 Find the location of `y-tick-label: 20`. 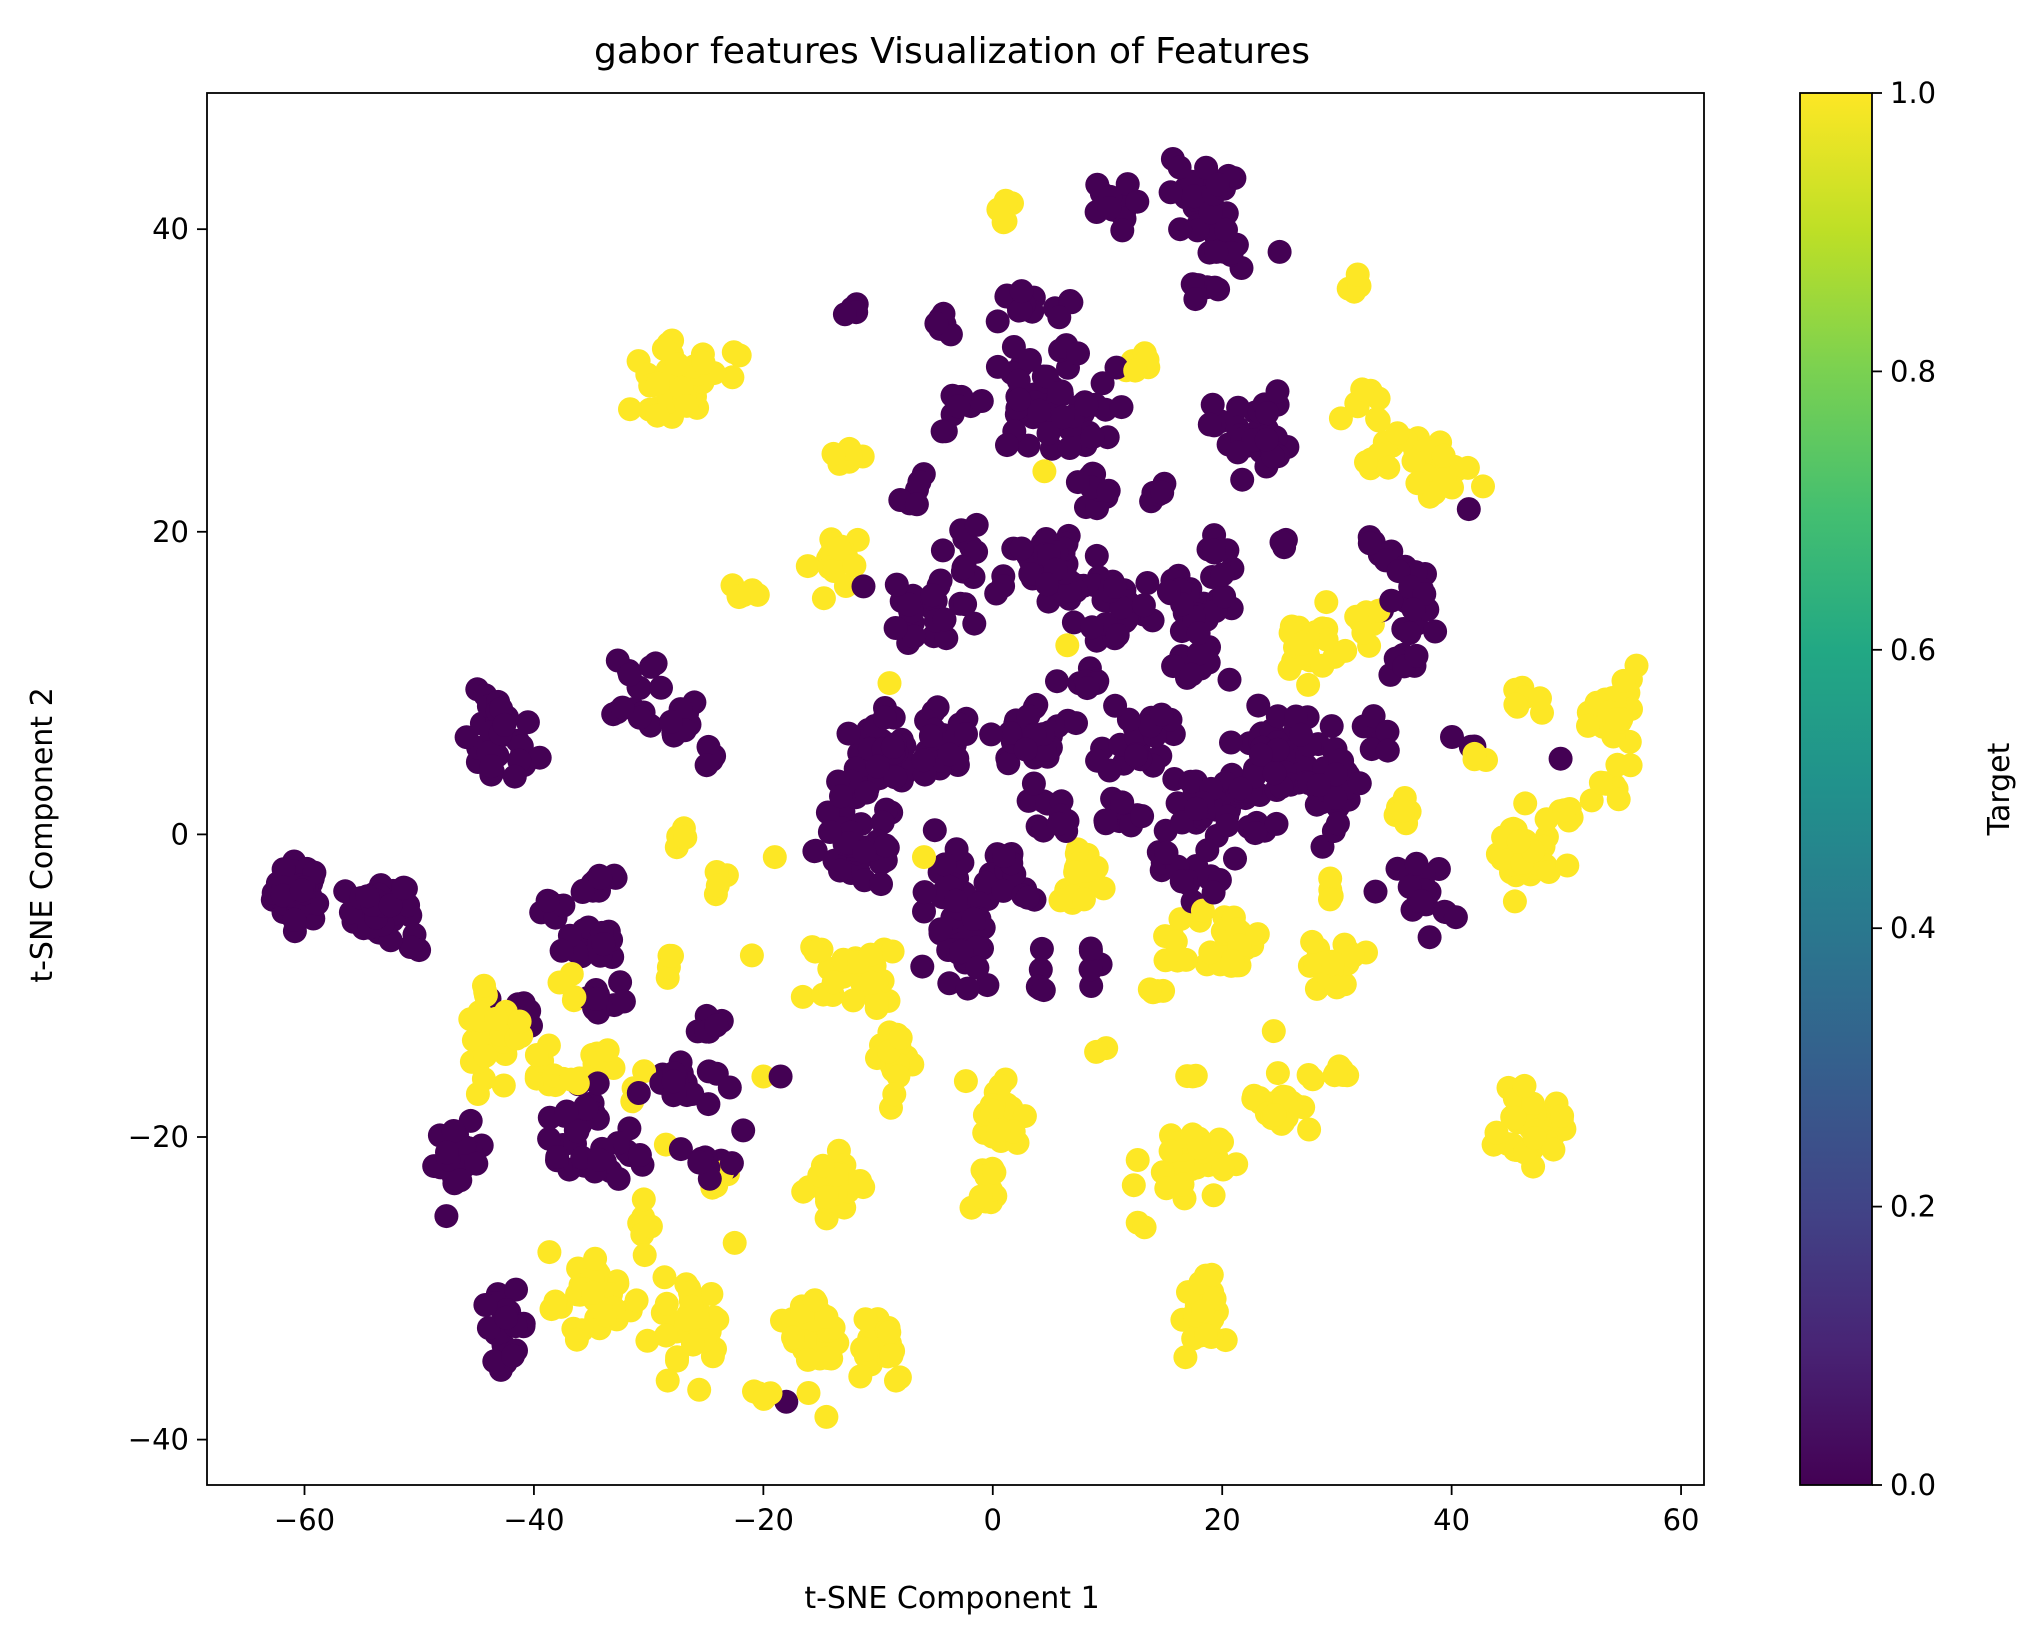

y-tick-label: 20 is located at coordinates (170, 532).